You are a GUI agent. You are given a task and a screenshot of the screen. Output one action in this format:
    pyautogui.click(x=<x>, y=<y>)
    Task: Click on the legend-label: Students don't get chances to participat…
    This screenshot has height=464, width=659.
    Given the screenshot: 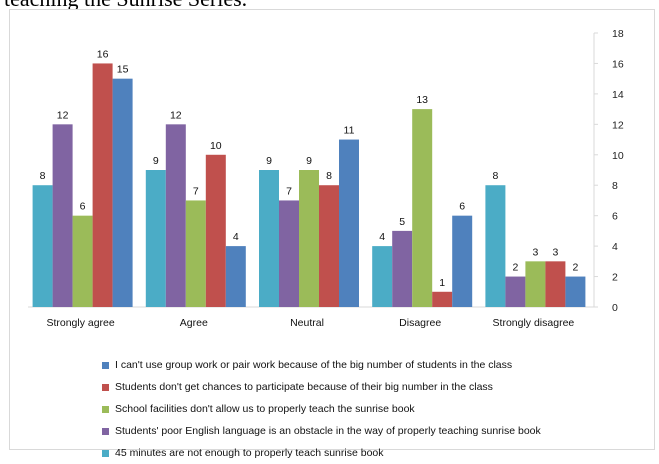 What is the action you would take?
    pyautogui.click(x=304, y=387)
    